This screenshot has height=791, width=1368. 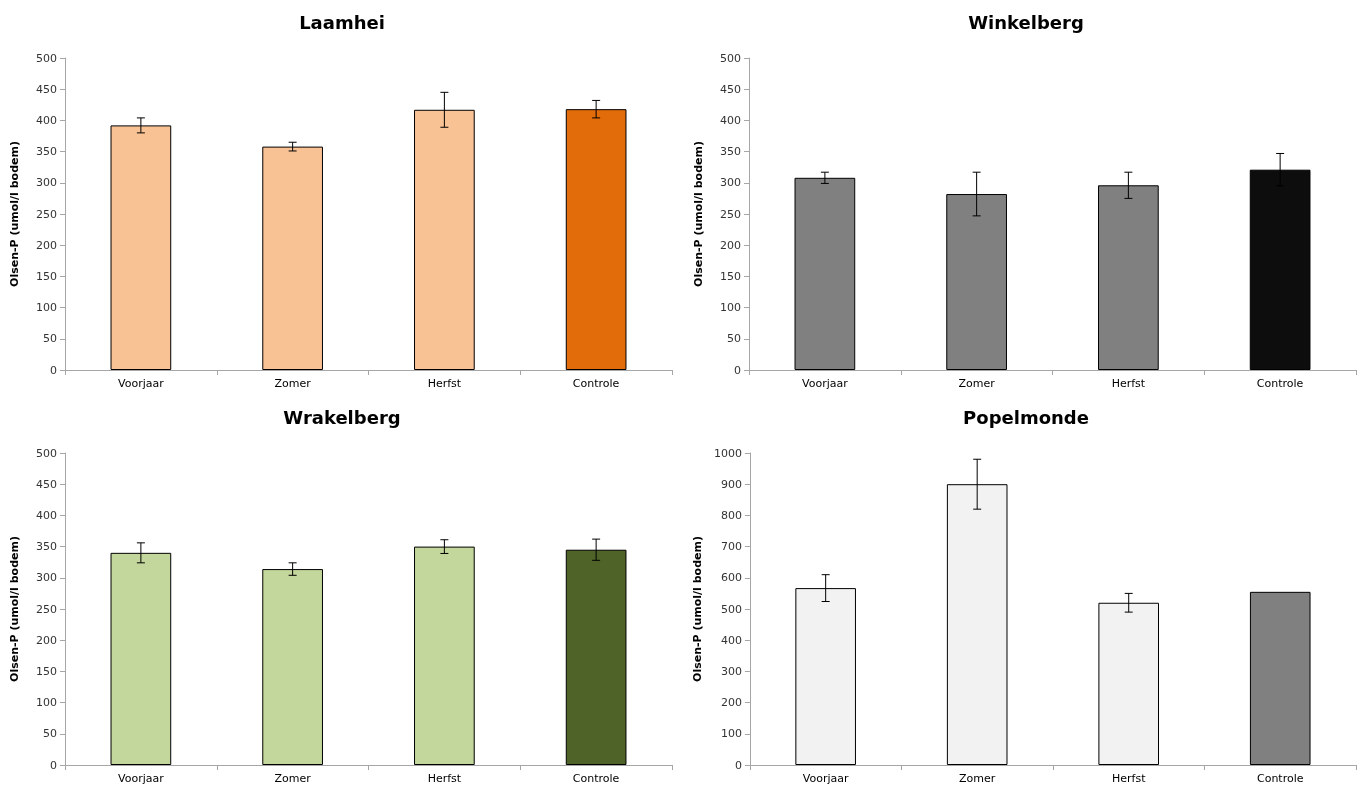 I want to click on y-tick-label: 1000, so click(x=727, y=453).